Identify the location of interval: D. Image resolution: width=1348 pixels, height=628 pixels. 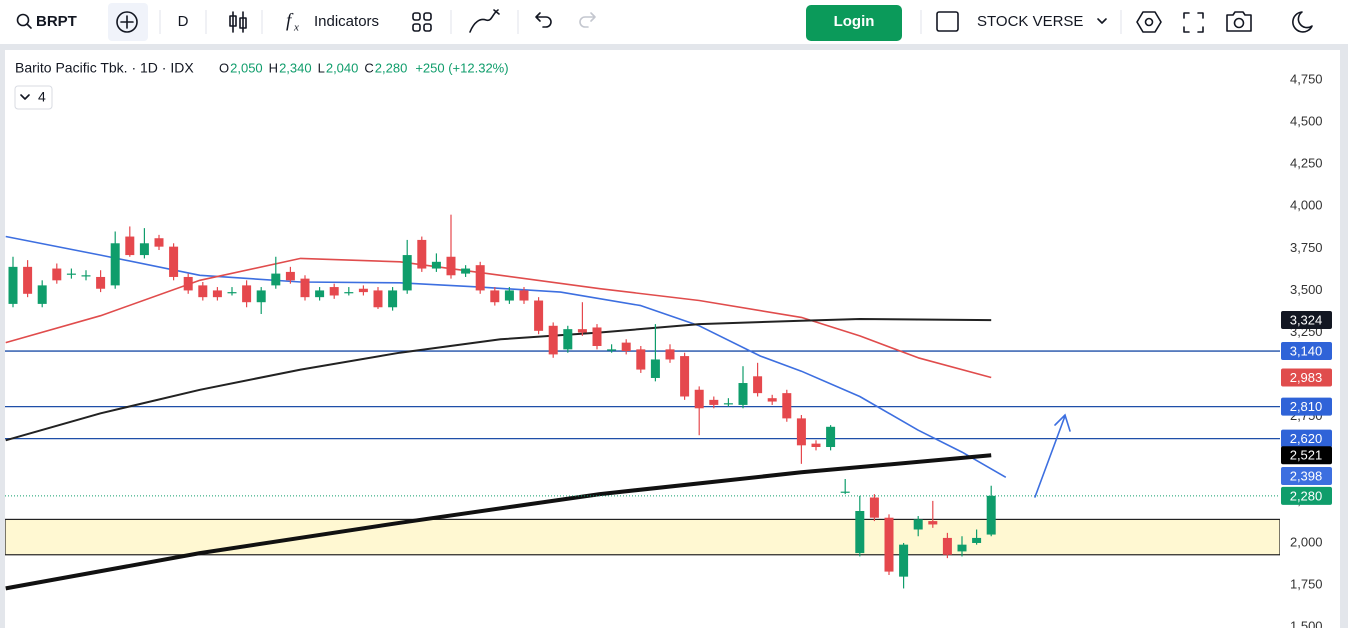
(183, 21).